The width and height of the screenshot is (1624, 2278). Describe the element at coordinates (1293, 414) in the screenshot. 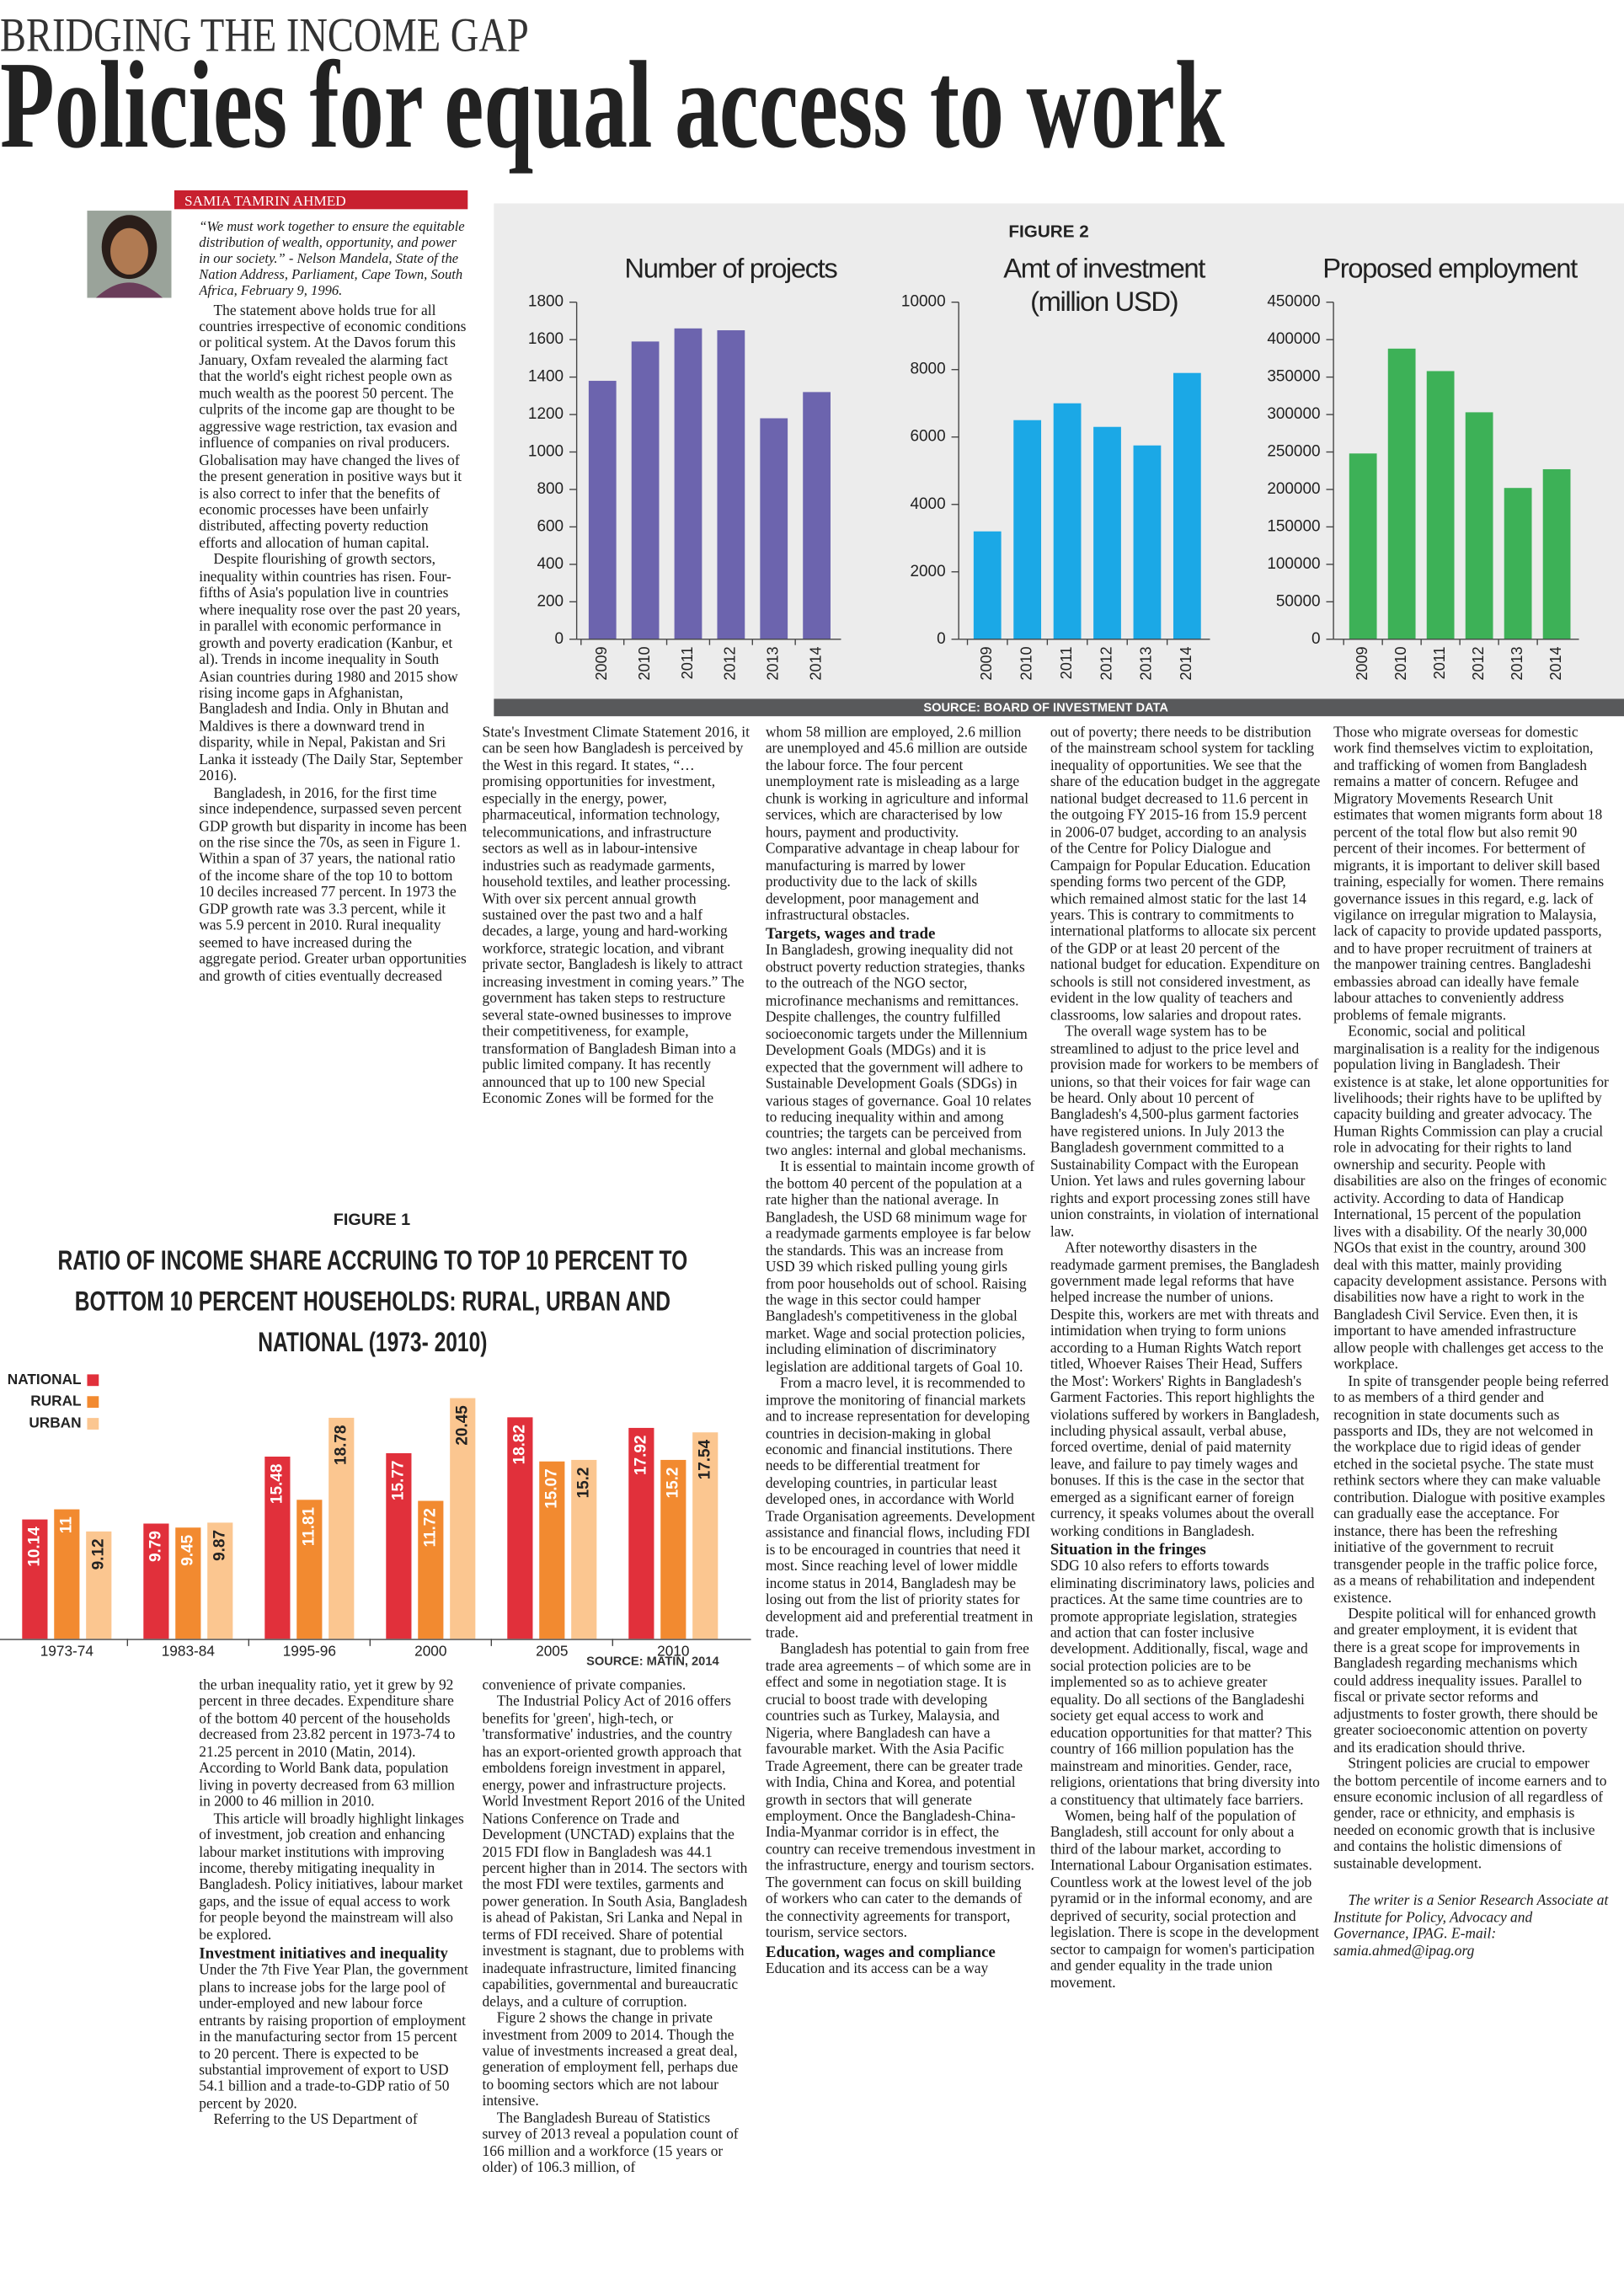

I see `y-tick-label: 300000` at that location.